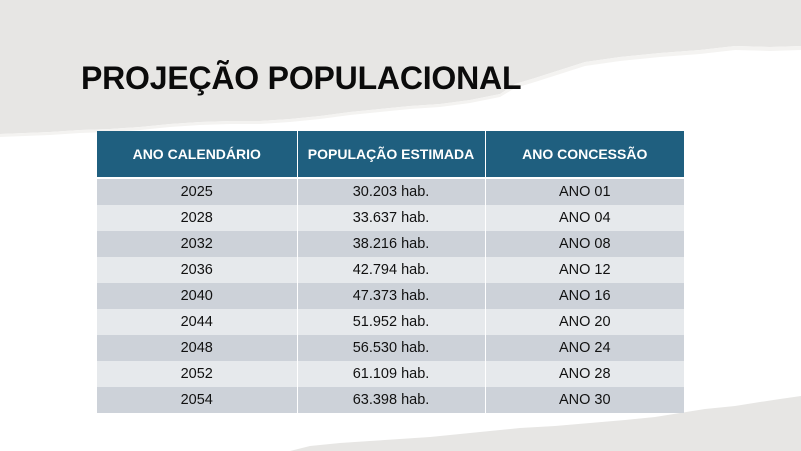  I want to click on cell-populacao-estimada: 51.952 hab., so click(390, 322).